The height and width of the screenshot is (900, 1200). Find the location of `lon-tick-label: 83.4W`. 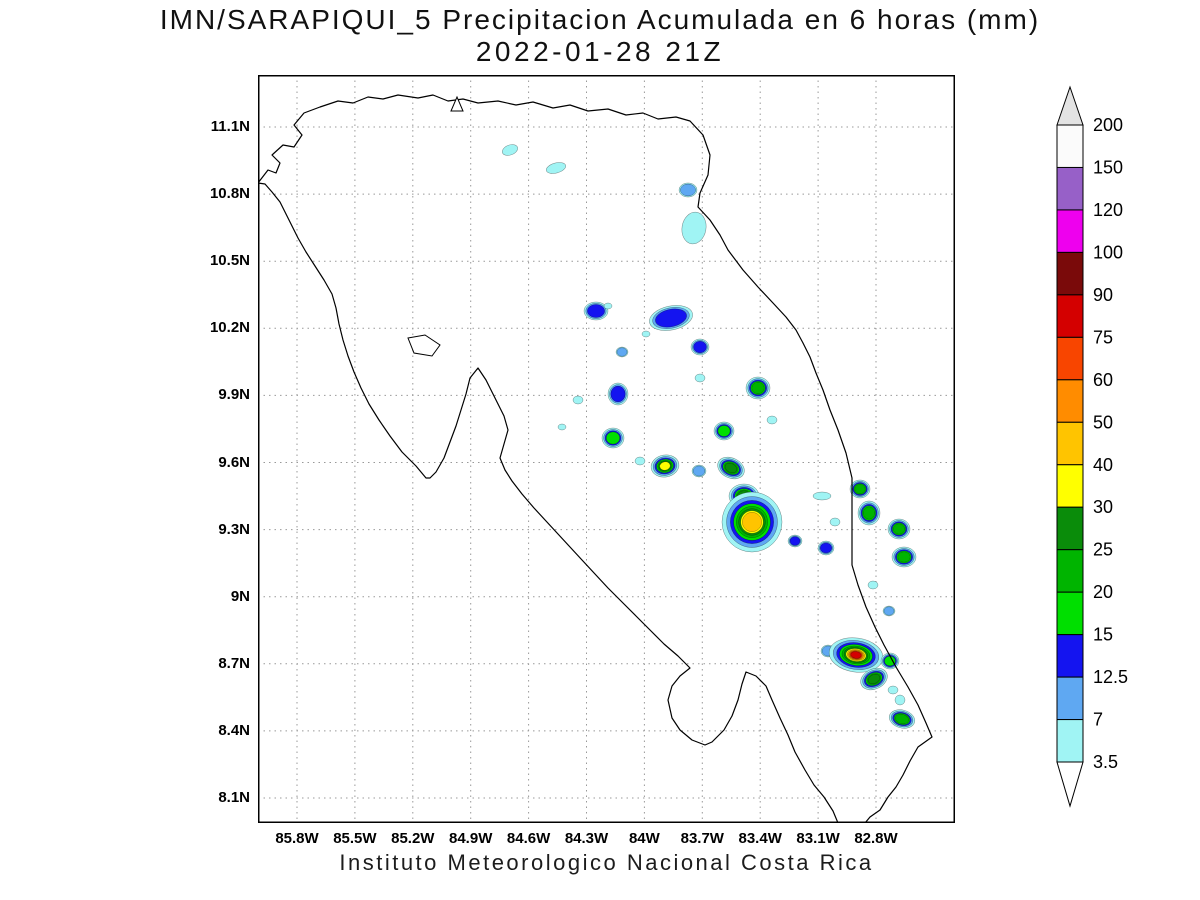

lon-tick-label: 83.4W is located at coordinates (760, 838).